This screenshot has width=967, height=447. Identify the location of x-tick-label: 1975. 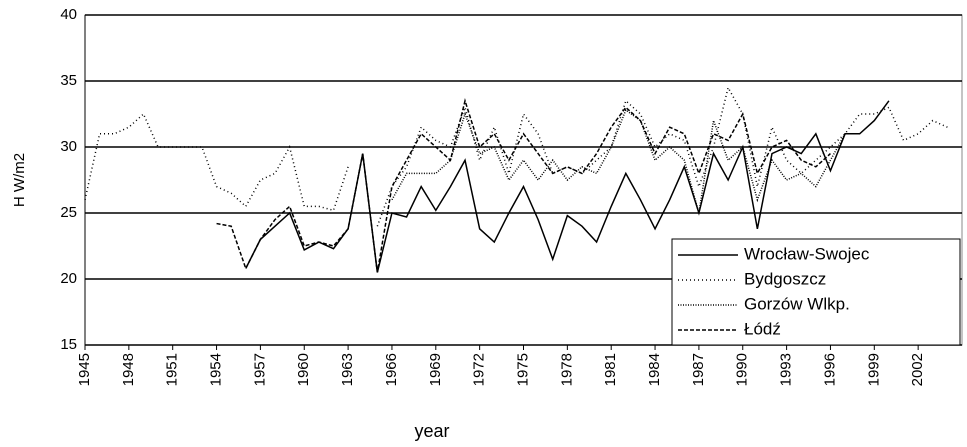
(522, 369).